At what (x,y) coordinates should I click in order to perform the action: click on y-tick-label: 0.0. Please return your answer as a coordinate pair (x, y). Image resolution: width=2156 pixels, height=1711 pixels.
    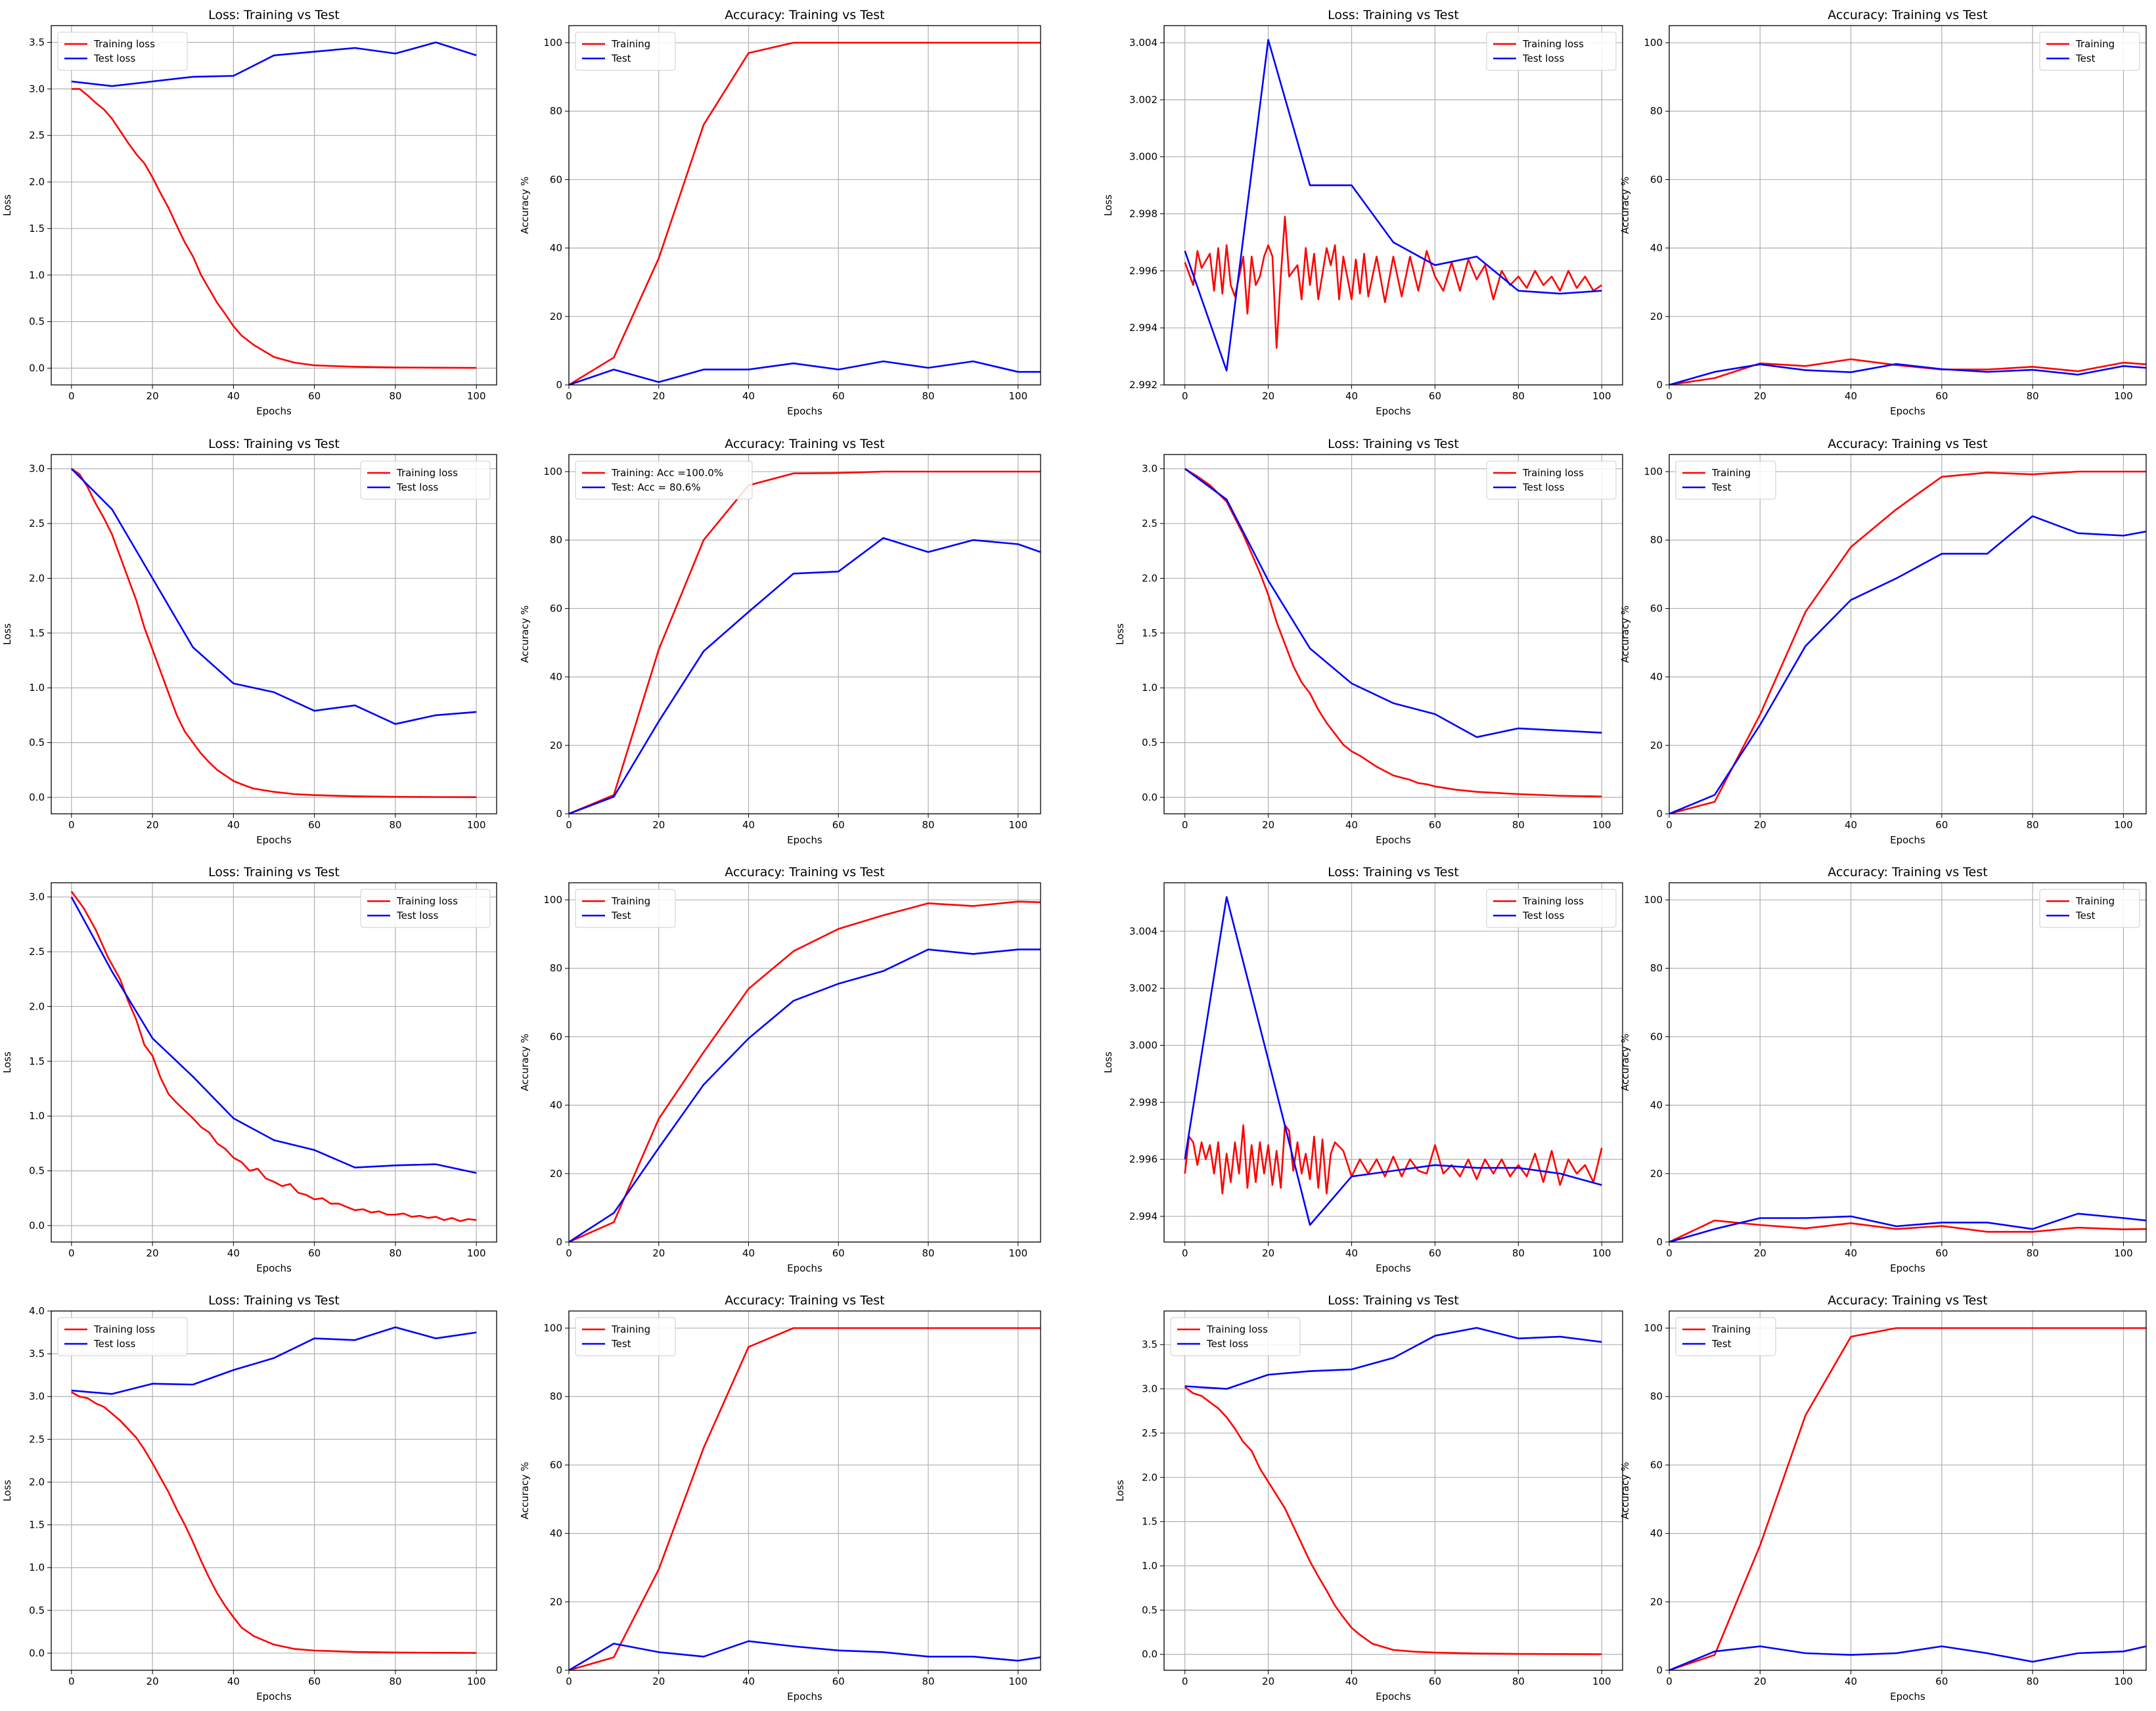
    Looking at the image, I should click on (1149, 1654).